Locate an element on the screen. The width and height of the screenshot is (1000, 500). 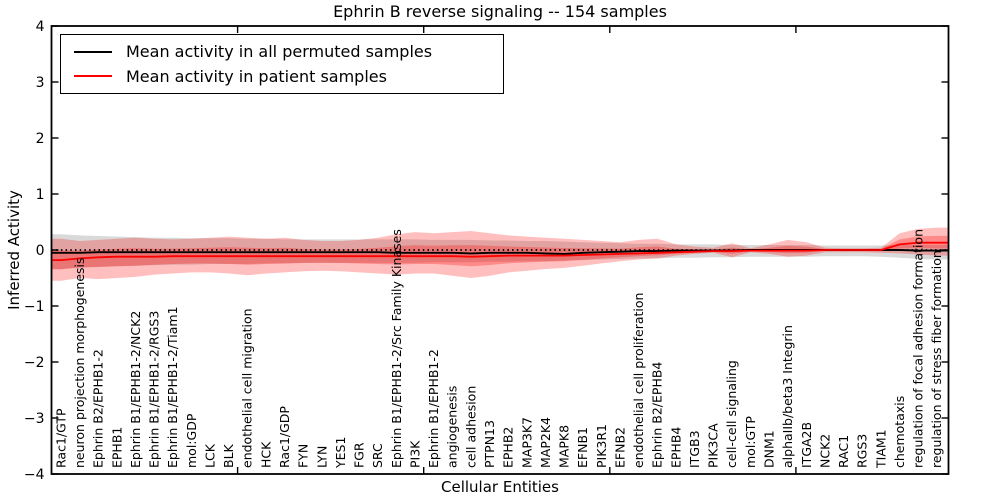
y-tick-label: 4 is located at coordinates (40, 27).